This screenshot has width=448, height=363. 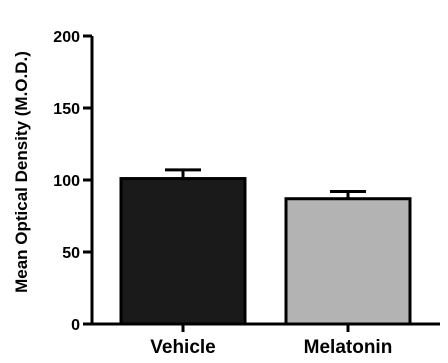 I want to click on axis-labels: Mean Optical Density (M.O.D.), so click(x=21, y=172).